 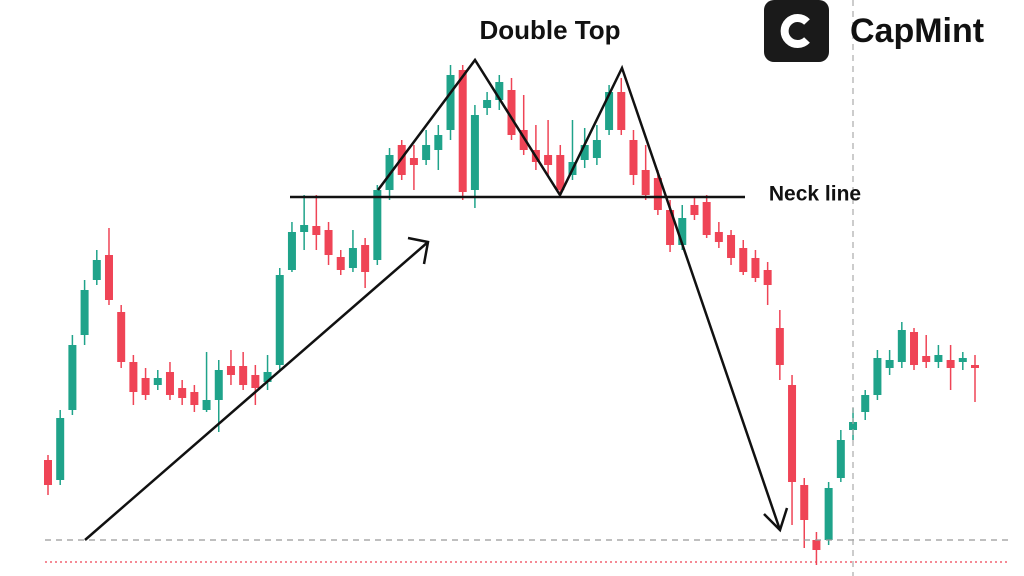 I want to click on logo-box, so click(x=796, y=31).